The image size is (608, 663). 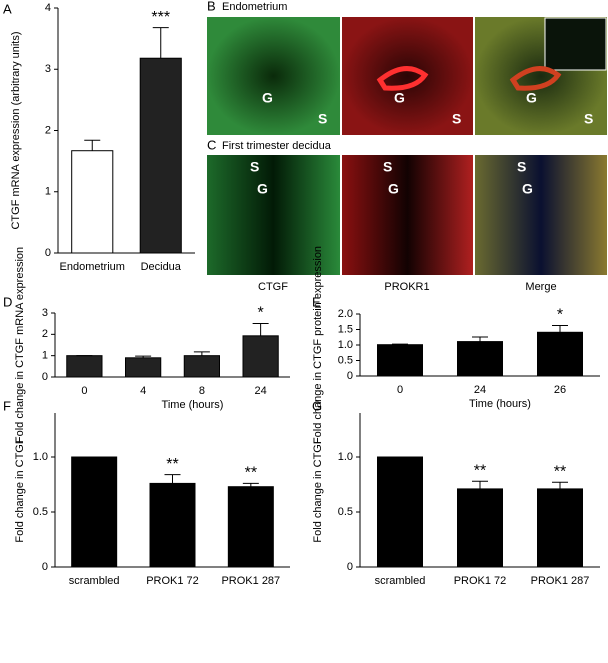 What do you see at coordinates (92, 267) in the screenshot?
I see `x-tick-label: Endometrium` at bounding box center [92, 267].